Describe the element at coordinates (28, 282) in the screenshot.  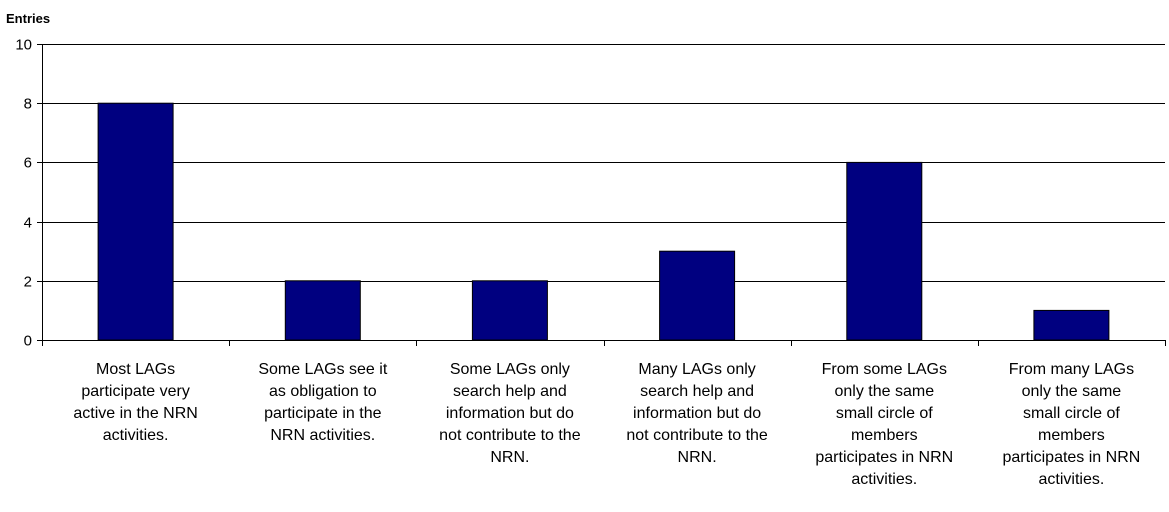
I see `y-tick-label: 2` at that location.